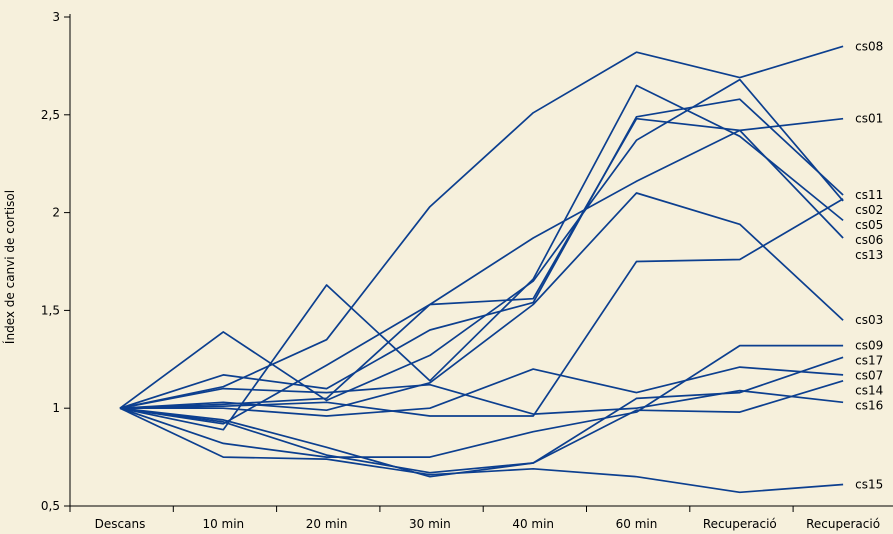 The width and height of the screenshot is (893, 534). I want to click on series-line-cs07, so click(482, 391).